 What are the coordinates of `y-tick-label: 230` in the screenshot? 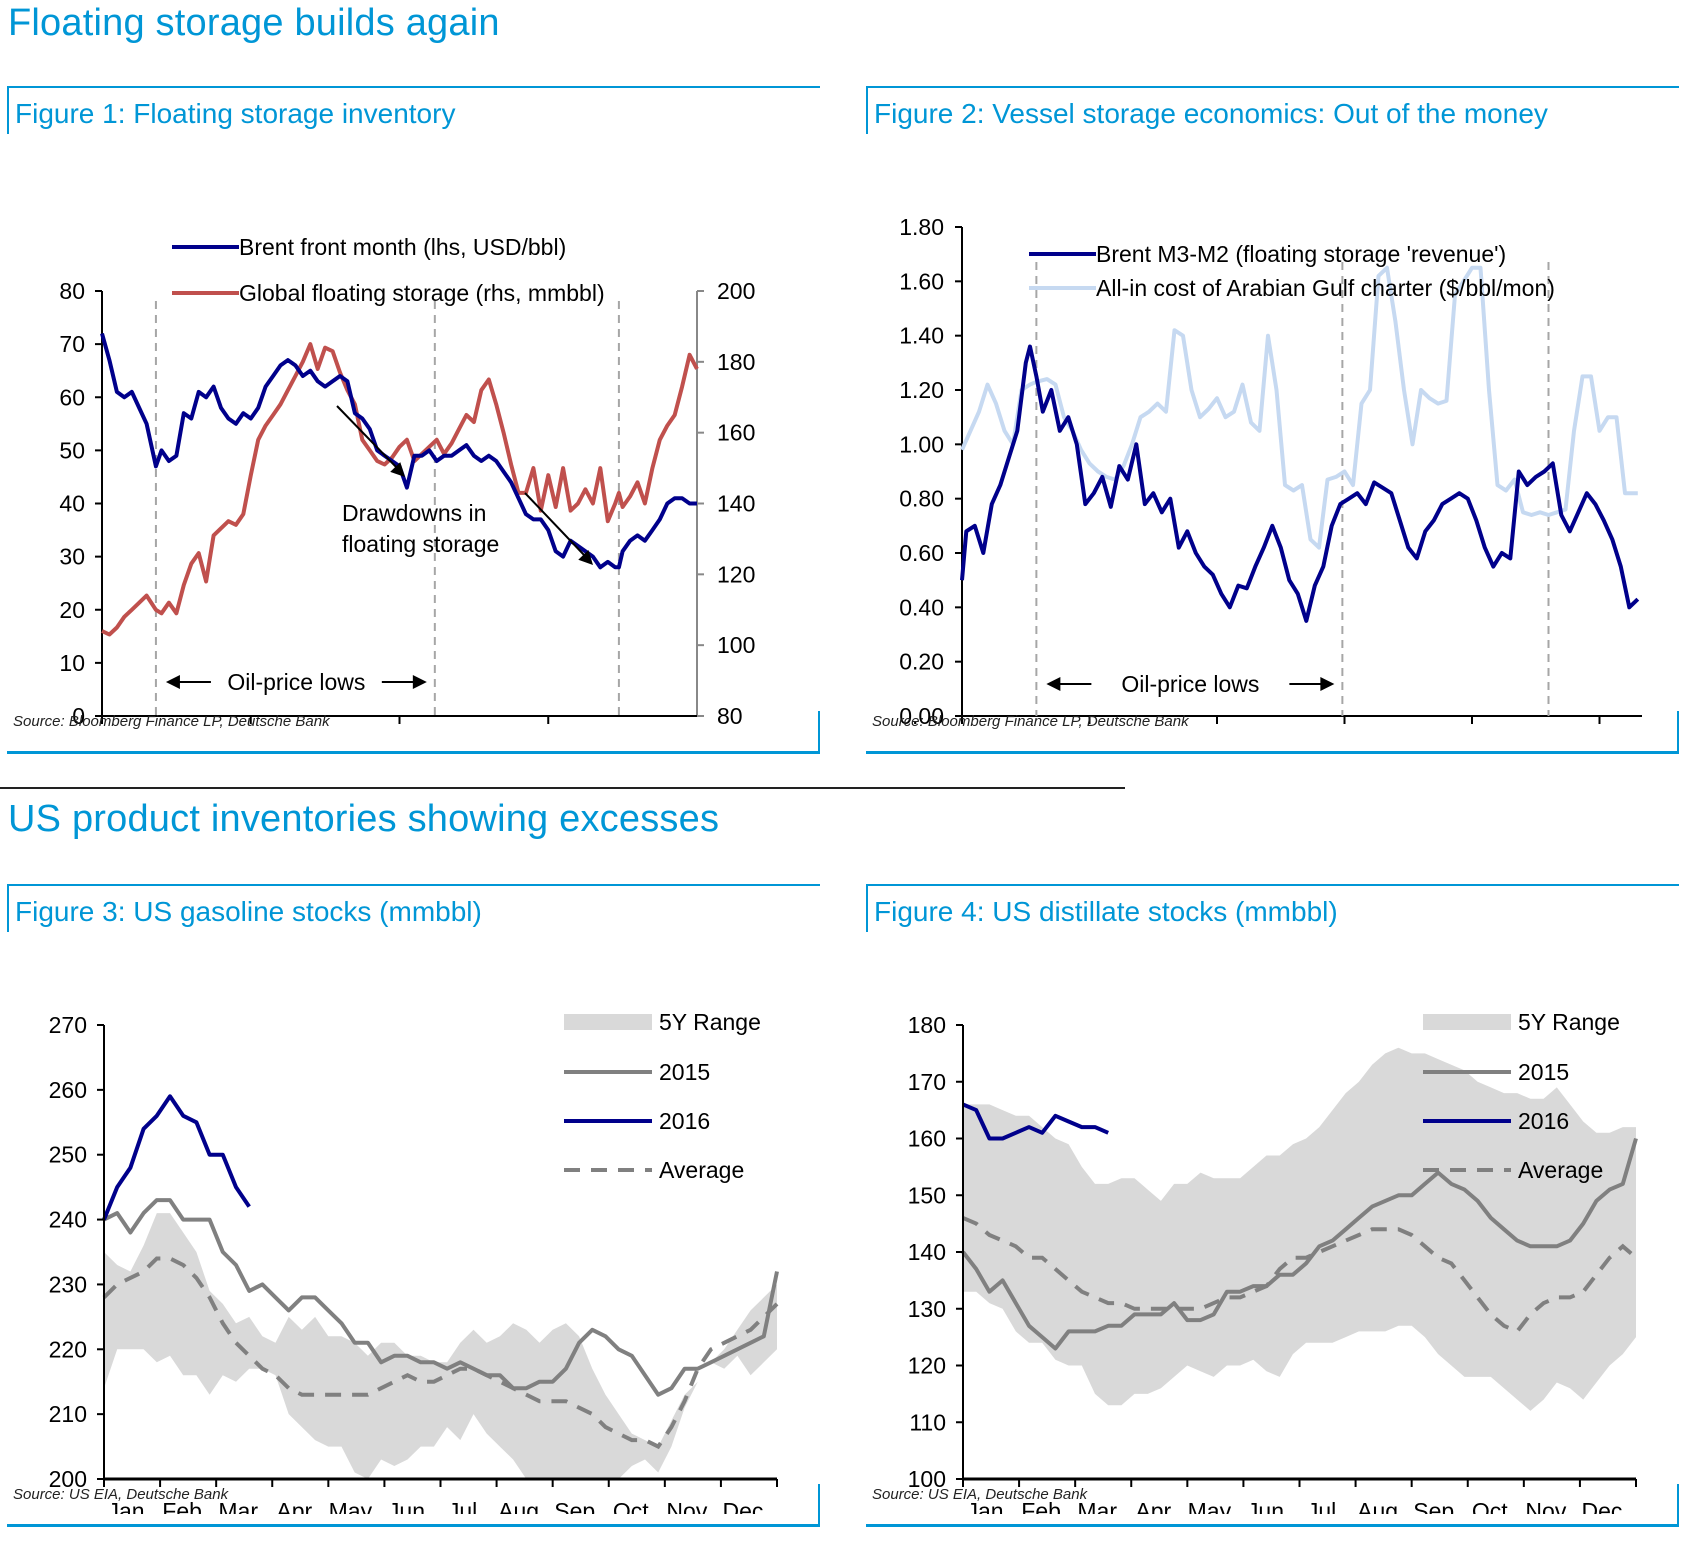 It's located at (68, 1284).